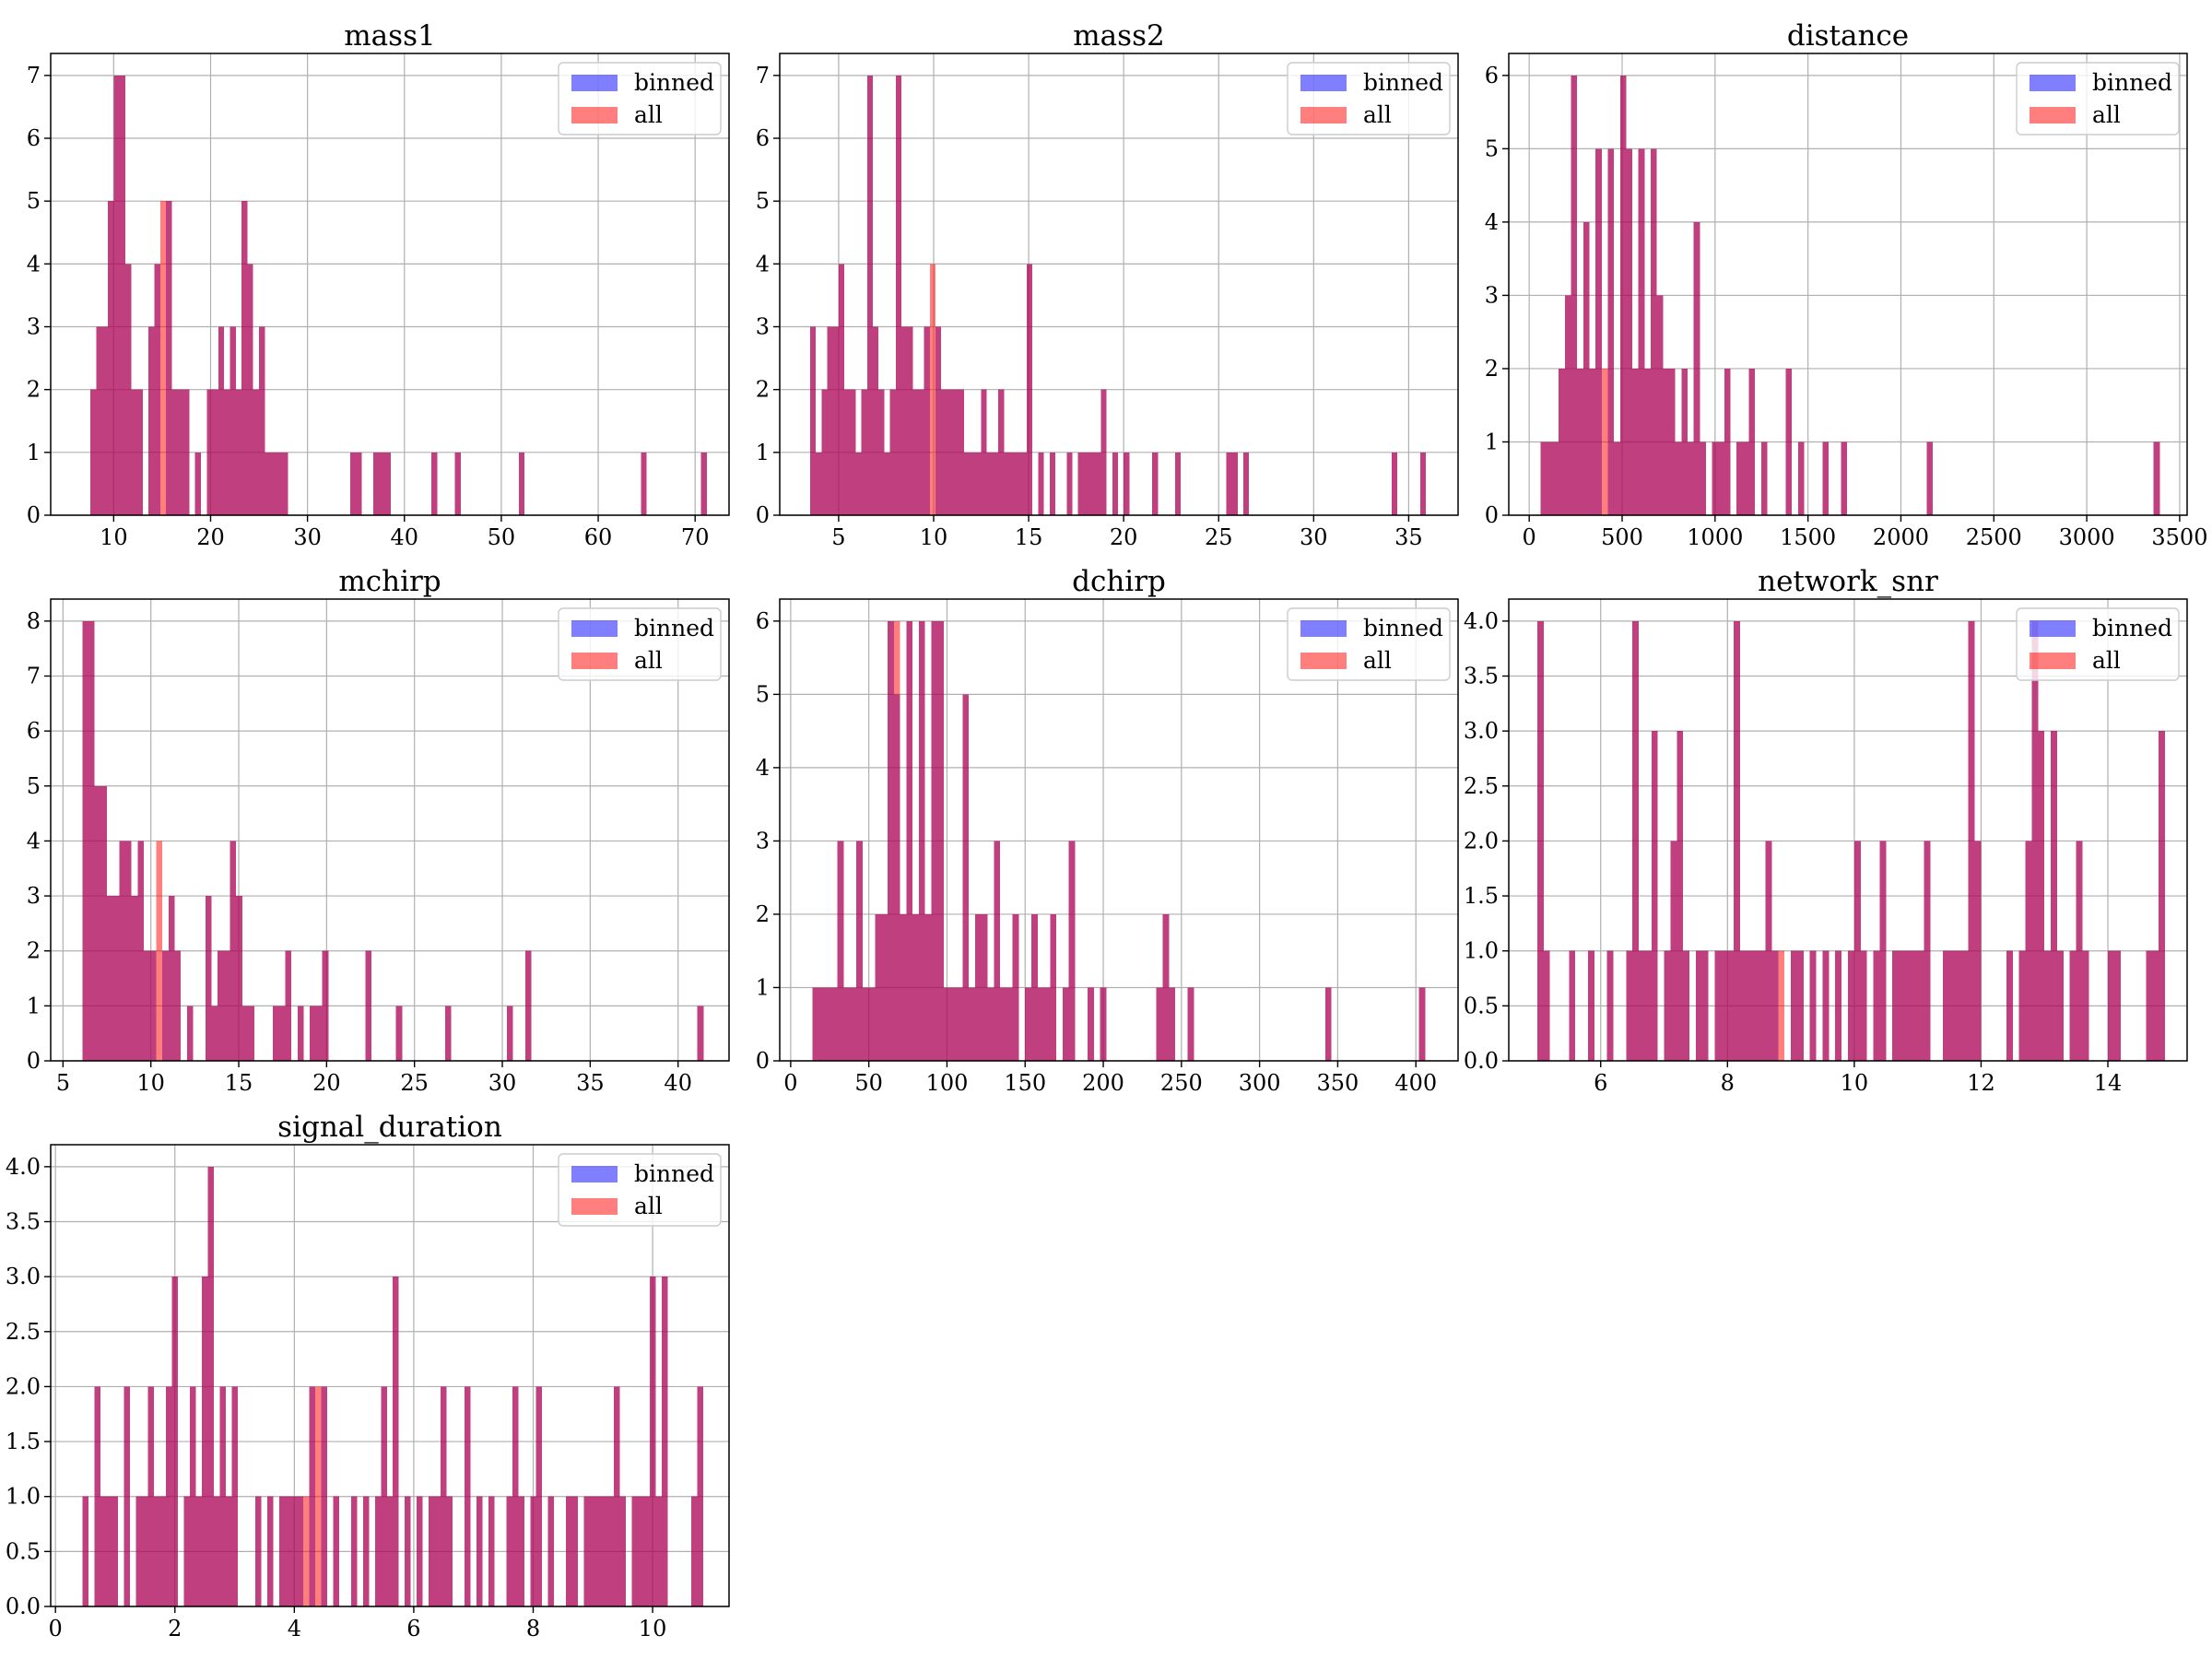 The height and width of the screenshot is (1659, 2212). Describe the element at coordinates (23, 1167) in the screenshot. I see `y-tick-label: 4.0` at that location.